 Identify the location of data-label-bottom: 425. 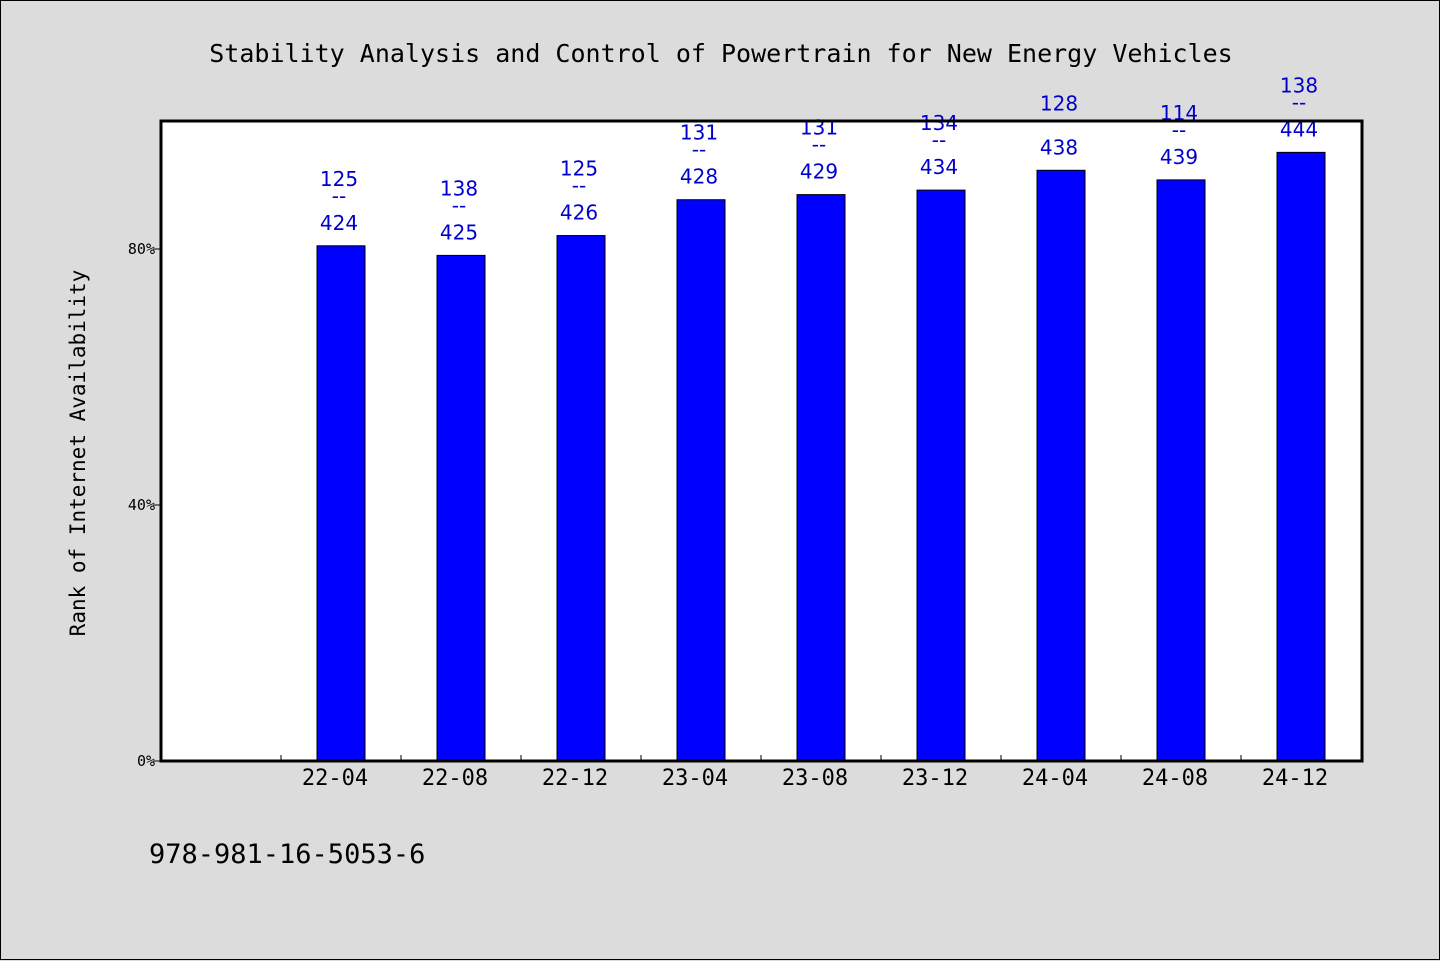
(459, 232).